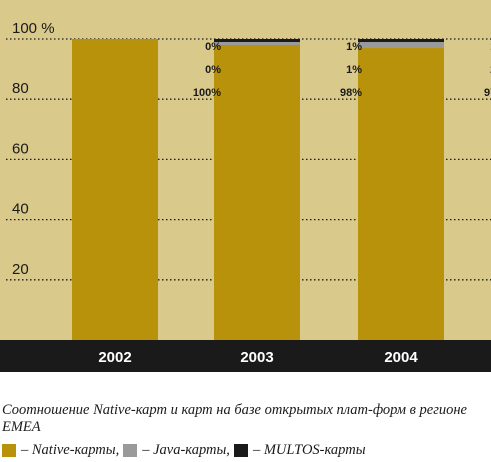 This screenshot has height=462, width=491. I want to click on legend-item-multos: – MULTOS-карты, so click(299, 450).